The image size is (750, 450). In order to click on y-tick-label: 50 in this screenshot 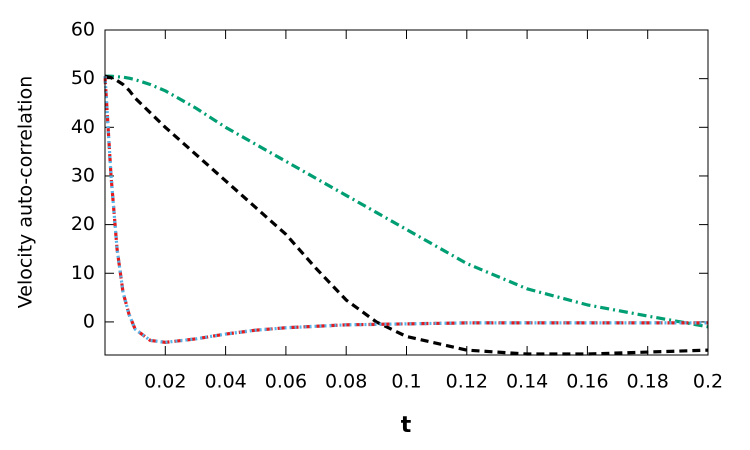, I will do `click(83, 78)`.